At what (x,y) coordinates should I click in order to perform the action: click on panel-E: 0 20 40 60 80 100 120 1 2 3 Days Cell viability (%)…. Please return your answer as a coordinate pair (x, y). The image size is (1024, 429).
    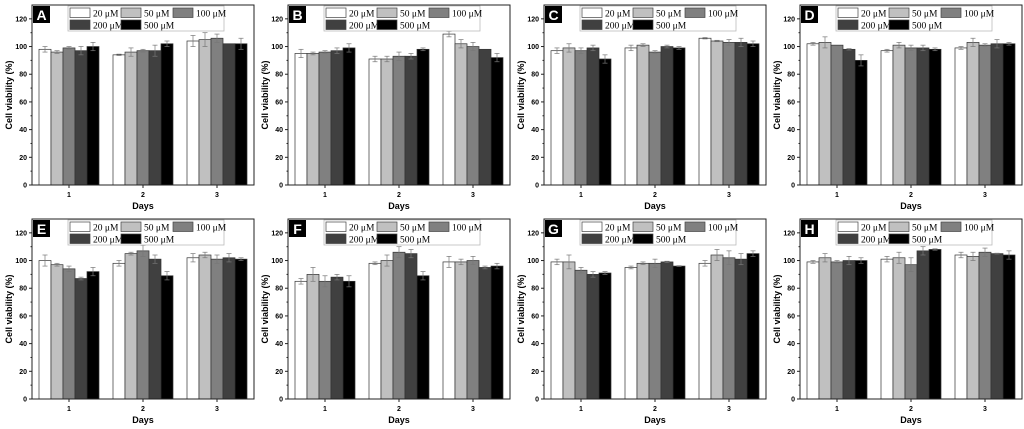
    Looking at the image, I should click on (129, 321).